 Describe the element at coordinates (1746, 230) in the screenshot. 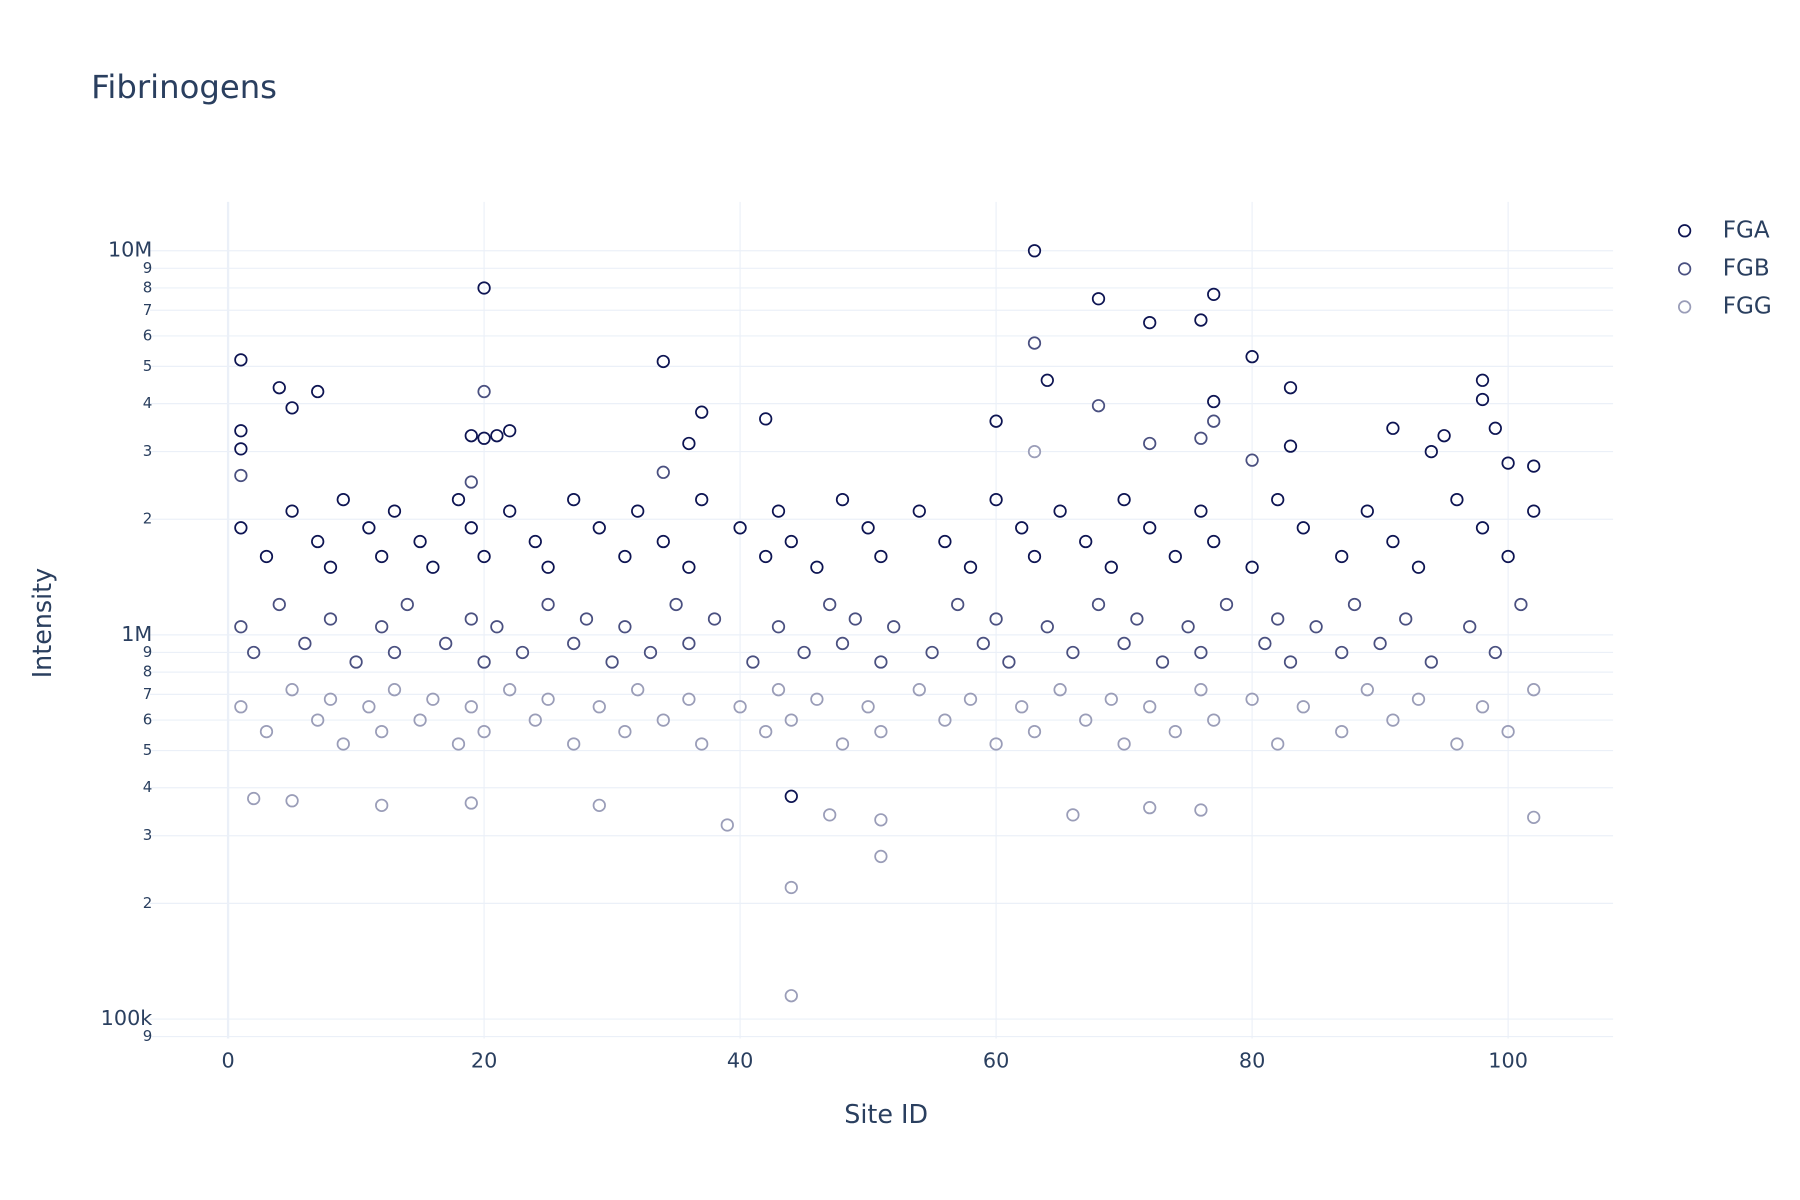

I see `legend-label: FGA` at that location.